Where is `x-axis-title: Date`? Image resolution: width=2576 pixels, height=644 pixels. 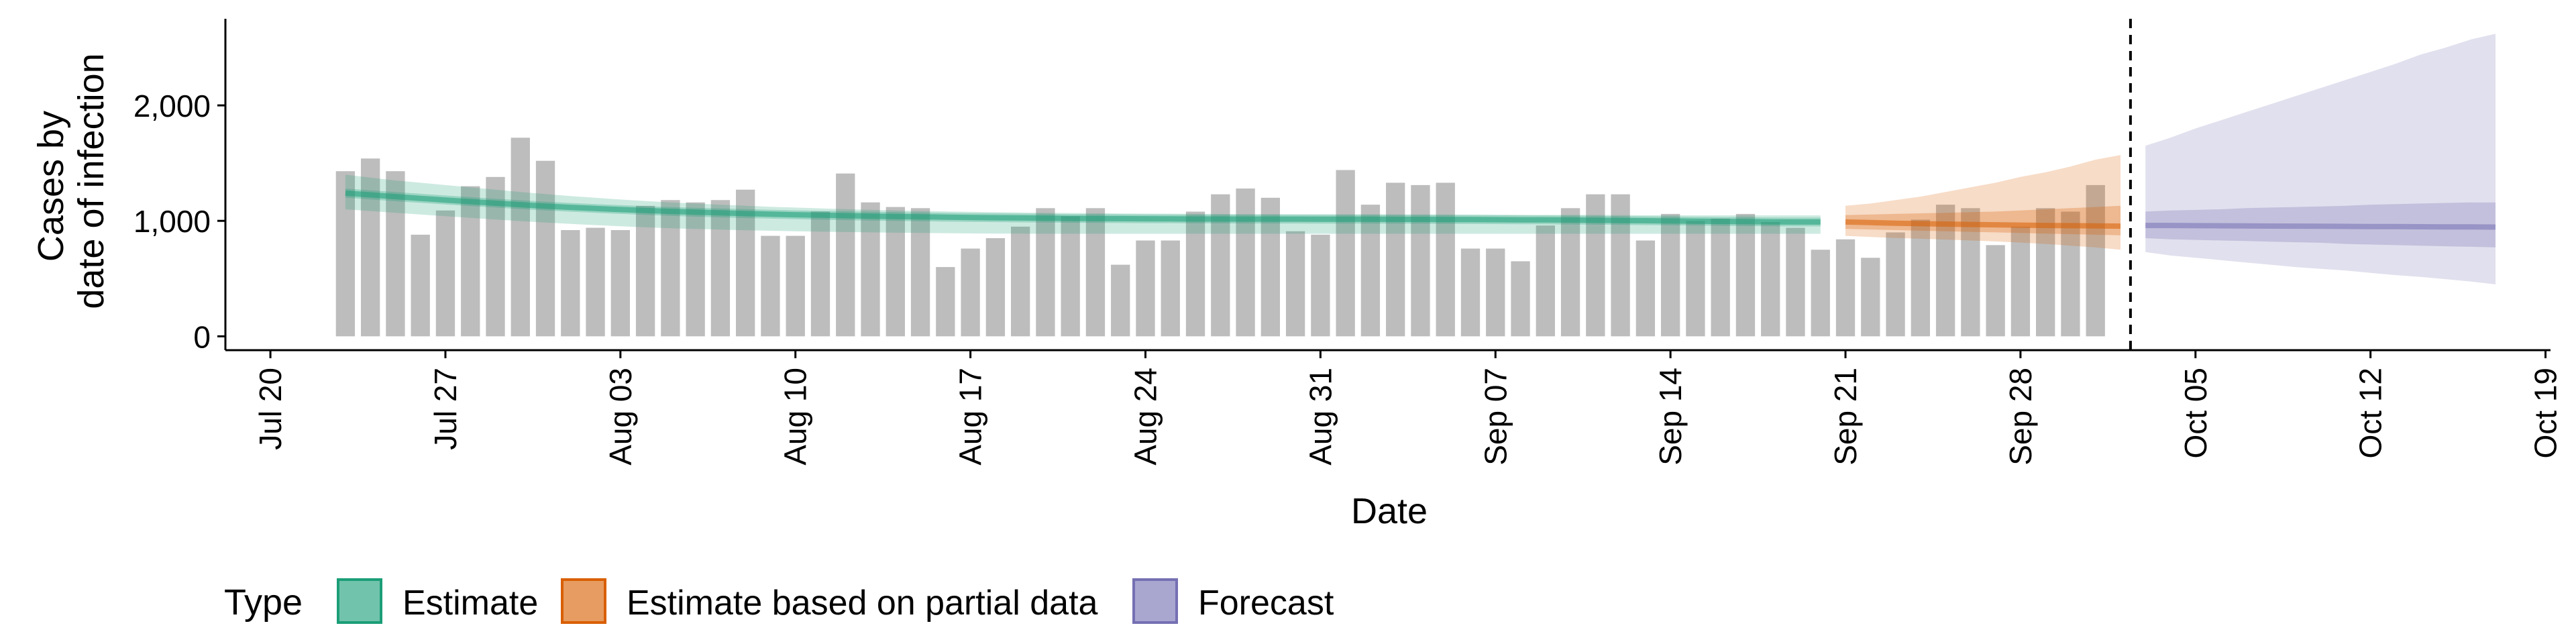
x-axis-title: Date is located at coordinates (1389, 511).